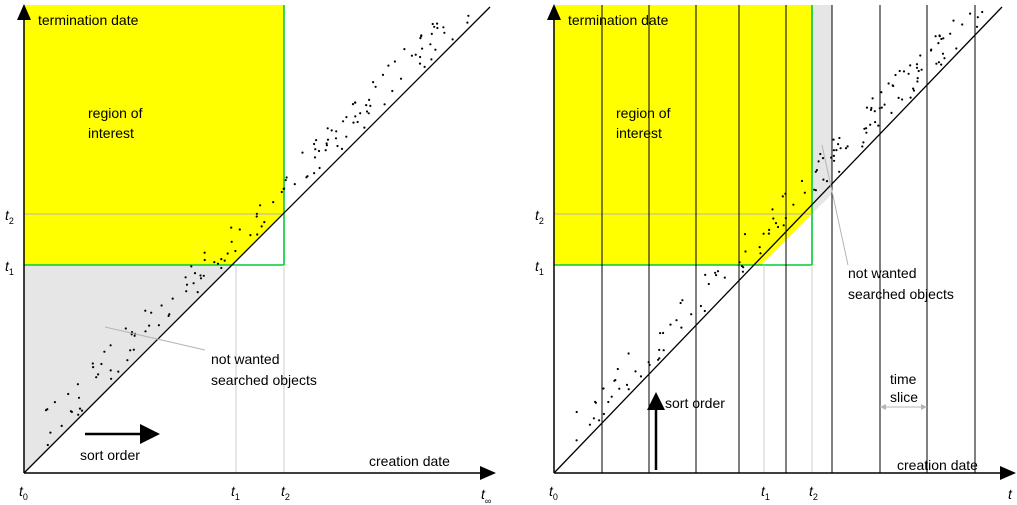 This screenshot has height=505, width=1017. Describe the element at coordinates (539, 267) in the screenshot. I see `t1-y-tick: t1` at that location.